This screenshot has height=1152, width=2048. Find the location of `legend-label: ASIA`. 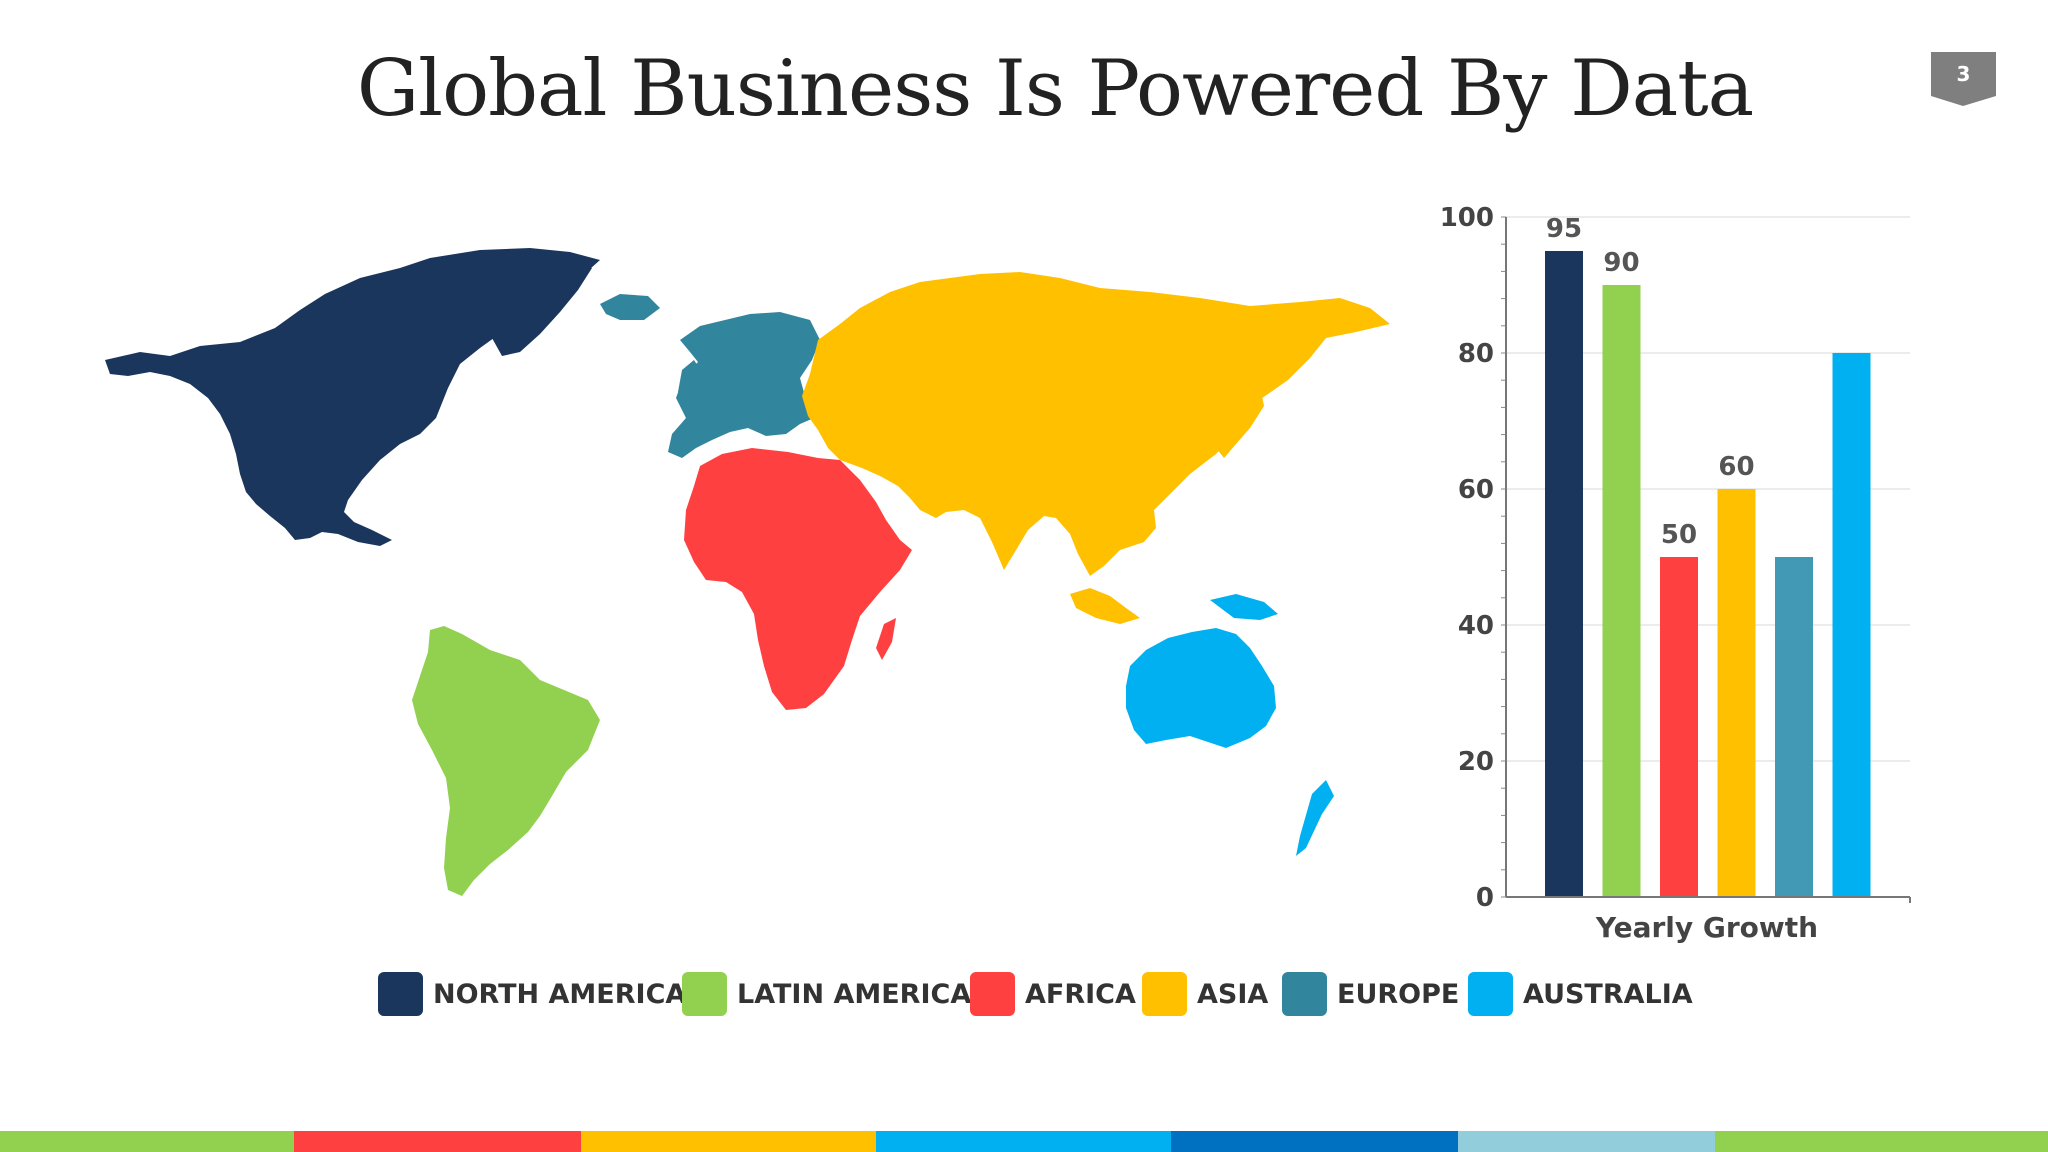

legend-label: ASIA is located at coordinates (1233, 994).